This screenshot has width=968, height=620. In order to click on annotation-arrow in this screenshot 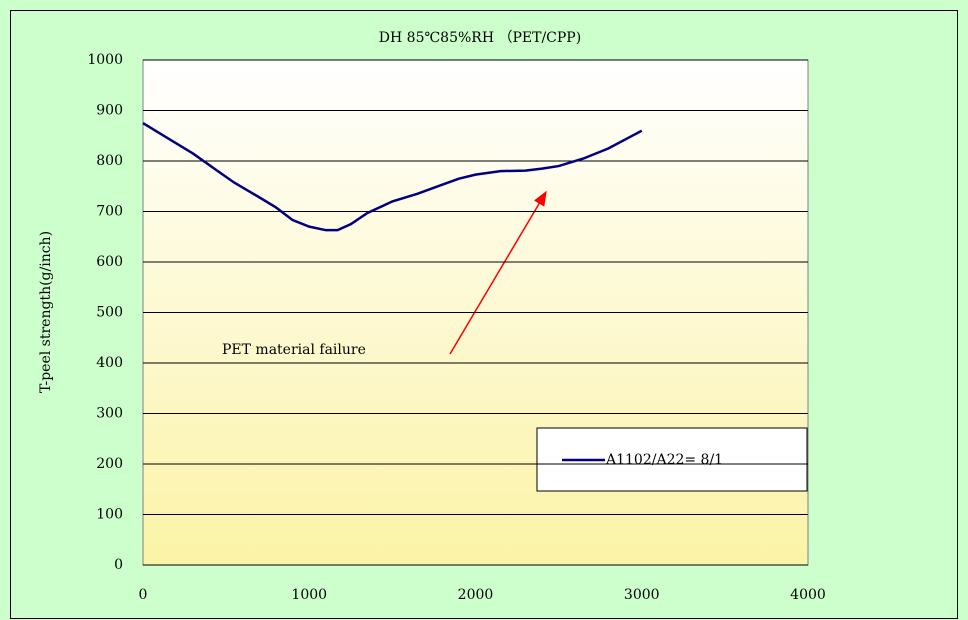, I will do `click(498, 272)`.